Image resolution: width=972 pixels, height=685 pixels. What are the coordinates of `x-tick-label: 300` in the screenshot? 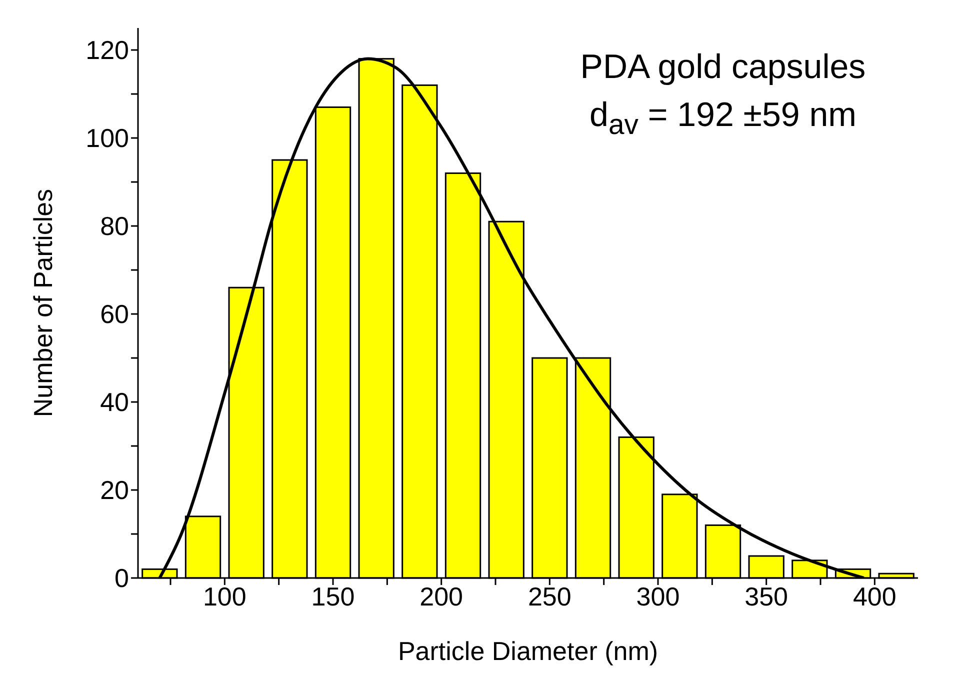 It's located at (658, 596).